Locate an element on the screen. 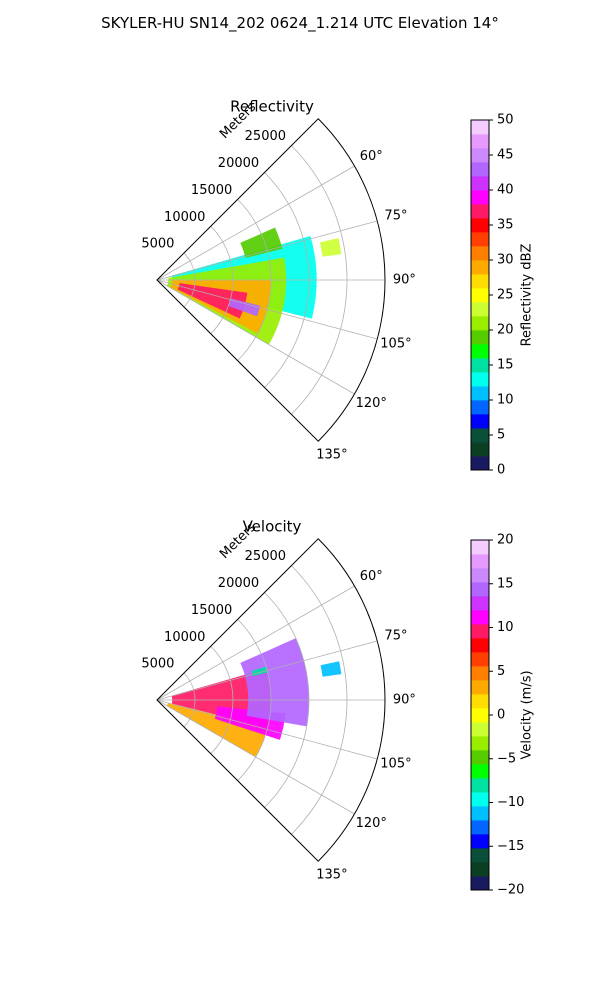 The width and height of the screenshot is (600, 1000). colorbar-tick-label-8: 20 is located at coordinates (505, 540).